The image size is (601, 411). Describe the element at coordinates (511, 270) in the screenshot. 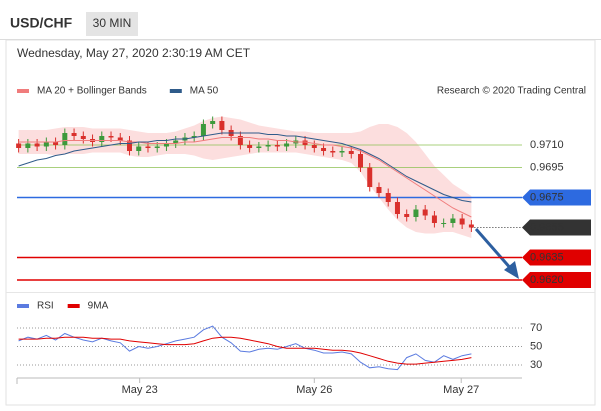

I see `forecast-arrowhead` at that location.